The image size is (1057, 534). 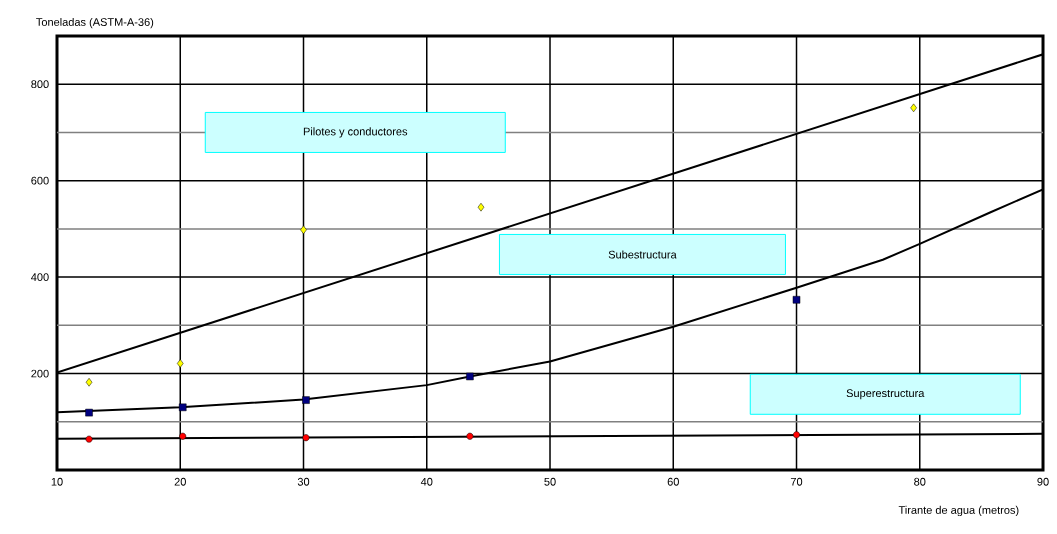 What do you see at coordinates (885, 394) in the screenshot?
I see `annotation: Superestructura` at bounding box center [885, 394].